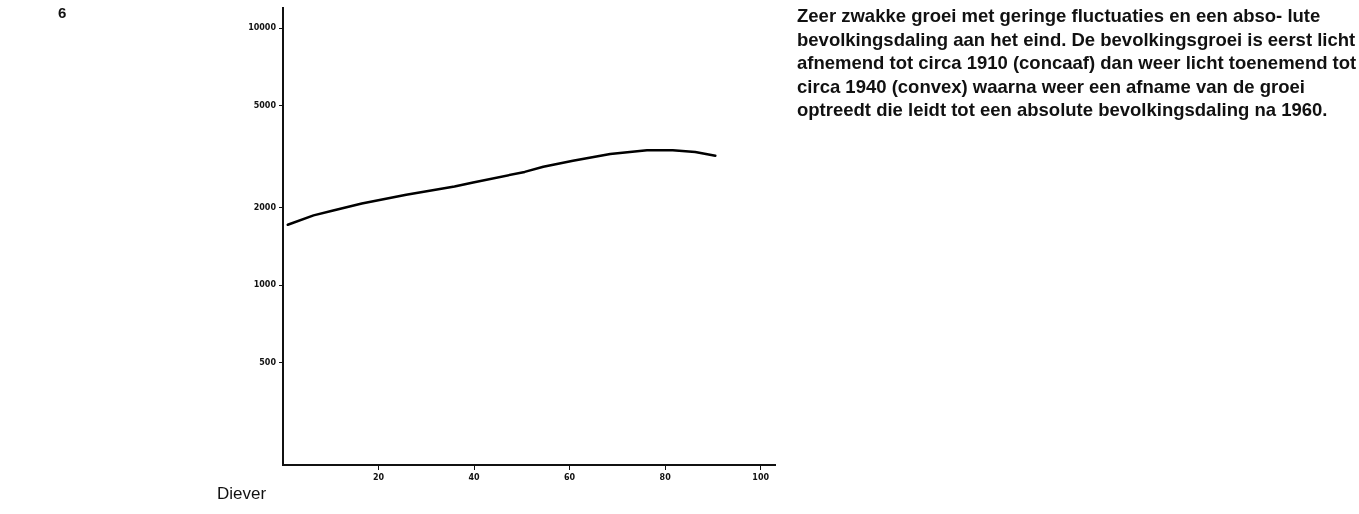  I want to click on y-tick-label: 500, so click(268, 362).